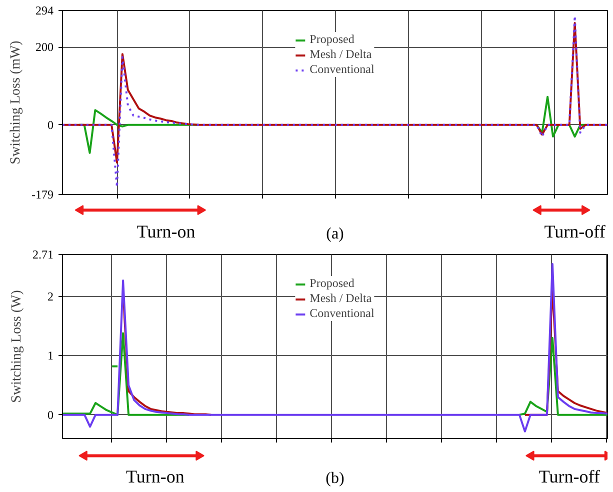  What do you see at coordinates (51, 297) in the screenshot?
I see `y-tick-label: 2` at bounding box center [51, 297].